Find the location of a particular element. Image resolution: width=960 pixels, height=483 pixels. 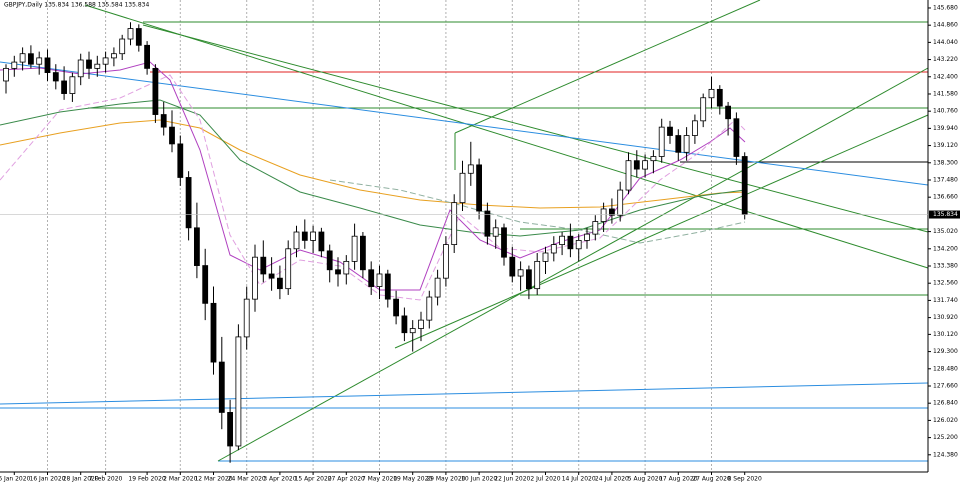

y-tick-label: 140.760 is located at coordinates (945, 111).